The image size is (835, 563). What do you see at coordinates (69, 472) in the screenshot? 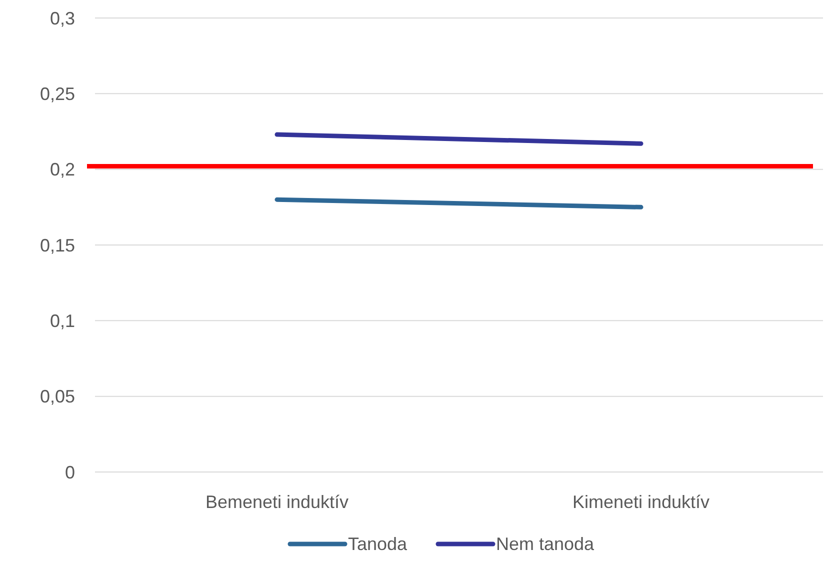
I see `y-tick-label: 0` at bounding box center [69, 472].